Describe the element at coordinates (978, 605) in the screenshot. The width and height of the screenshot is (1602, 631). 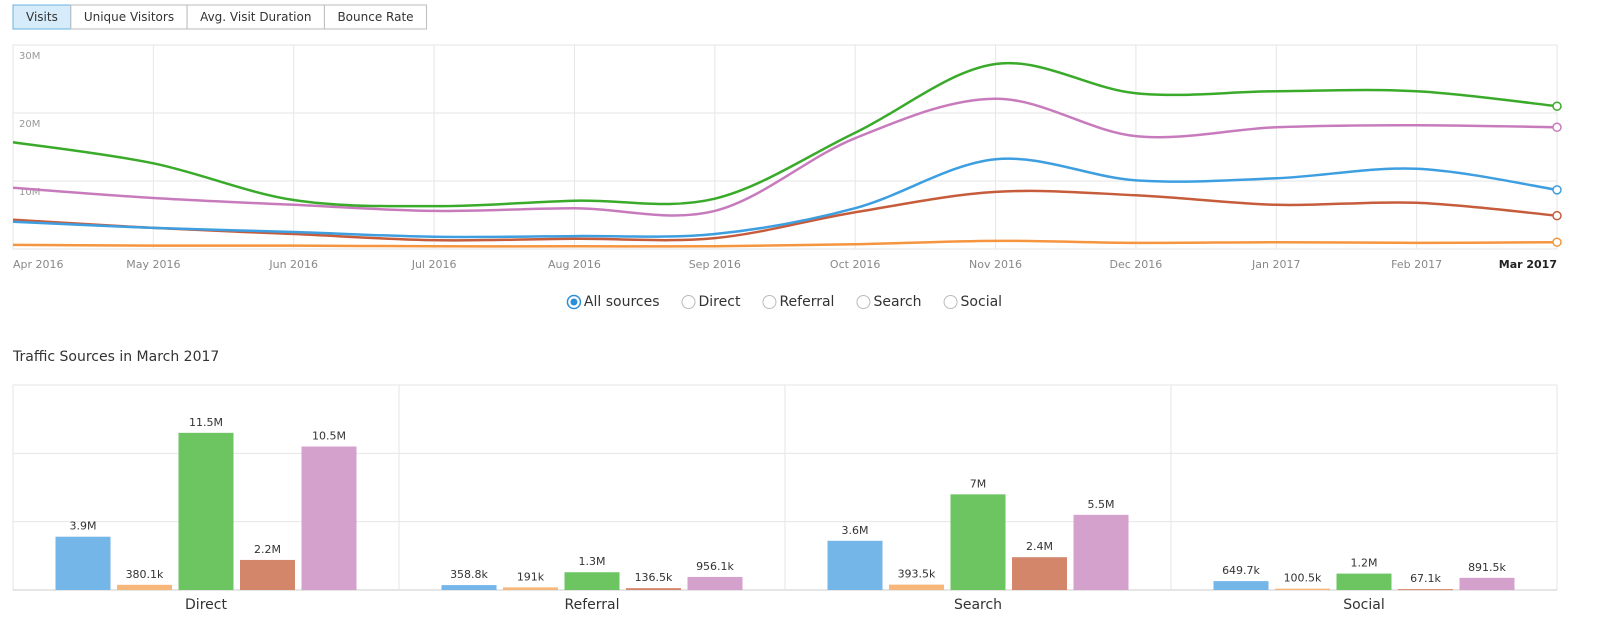
I see `x-tick-label: Search` at that location.